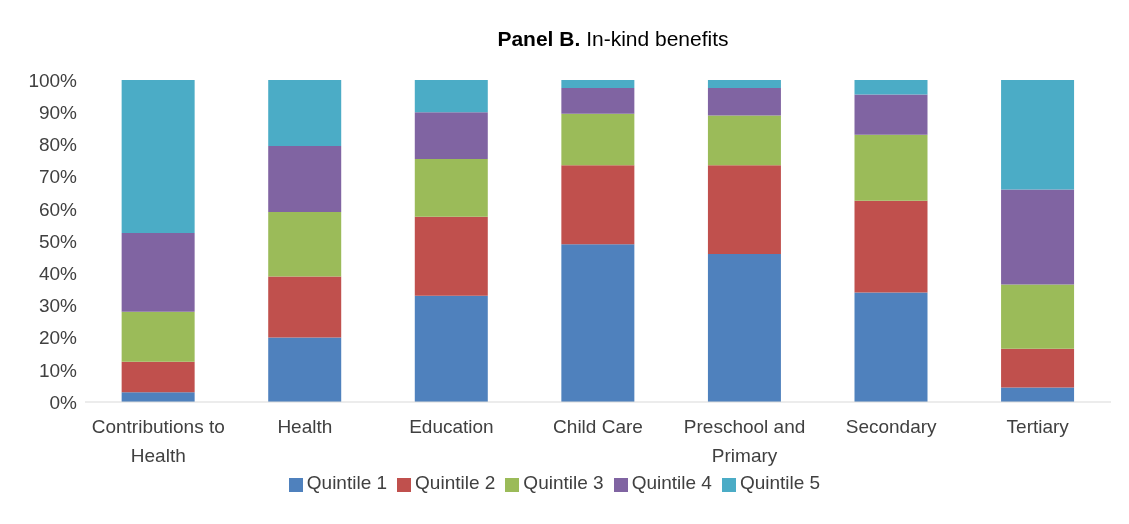 The width and height of the screenshot is (1129, 524). I want to click on y-tick-label: 20%, so click(58, 338).